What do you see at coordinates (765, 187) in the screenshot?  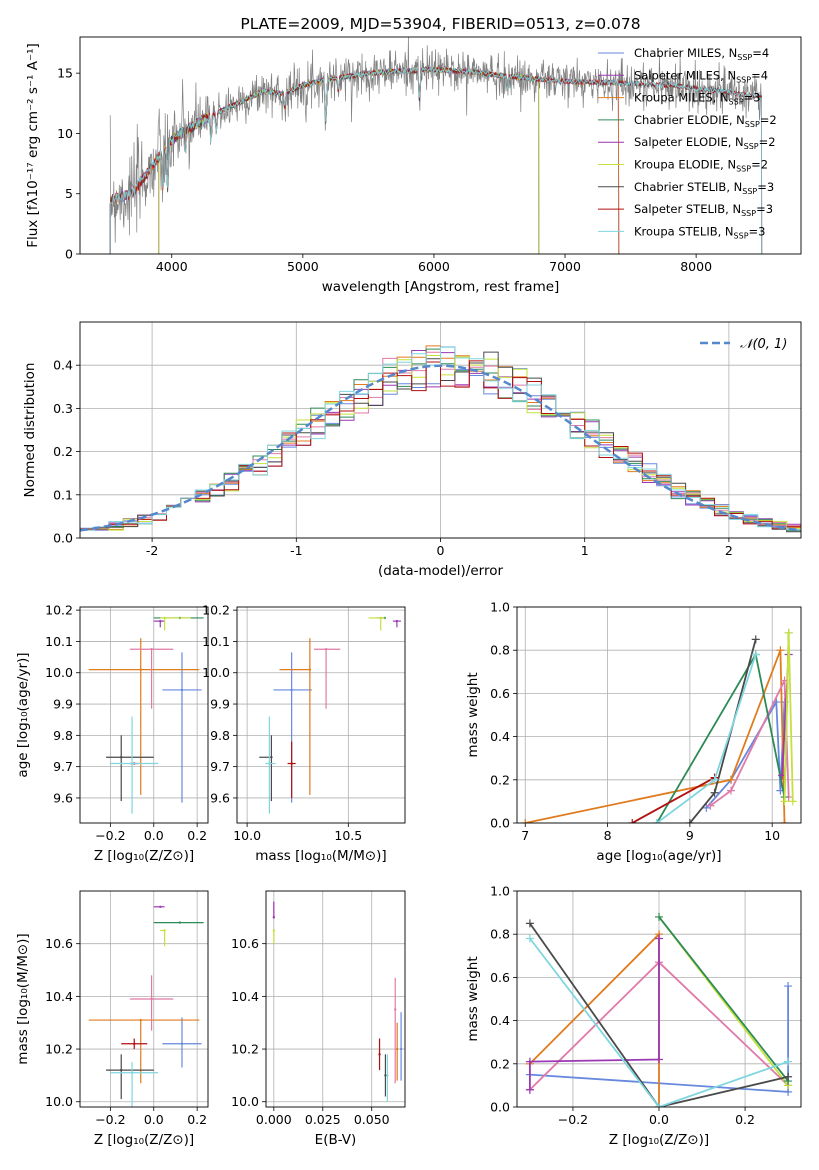 I see `legend-entry-value: =3` at bounding box center [765, 187].